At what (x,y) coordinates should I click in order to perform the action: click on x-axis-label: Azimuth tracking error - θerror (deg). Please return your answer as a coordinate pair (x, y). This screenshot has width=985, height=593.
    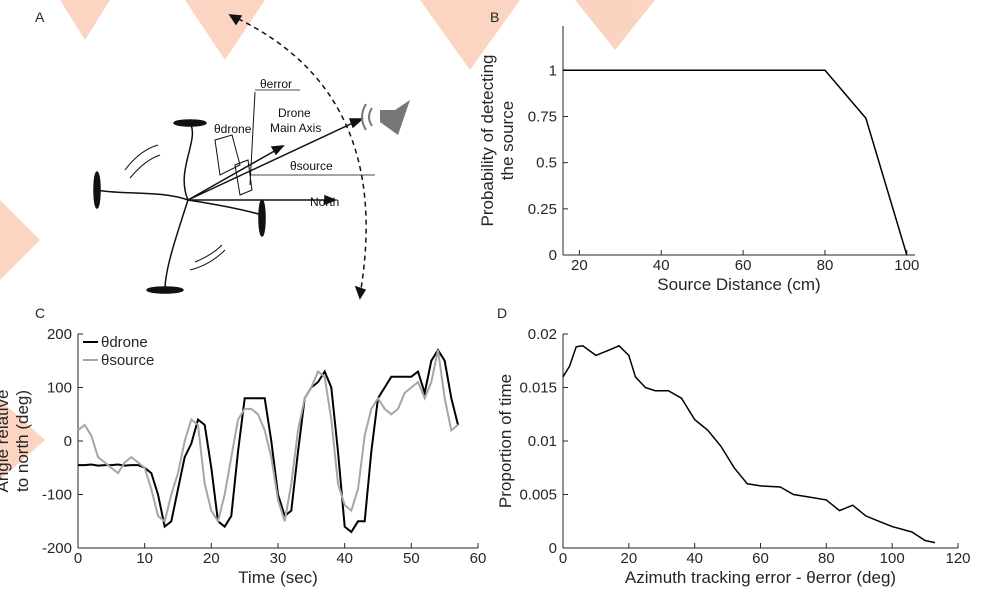
    Looking at the image, I should click on (760, 577).